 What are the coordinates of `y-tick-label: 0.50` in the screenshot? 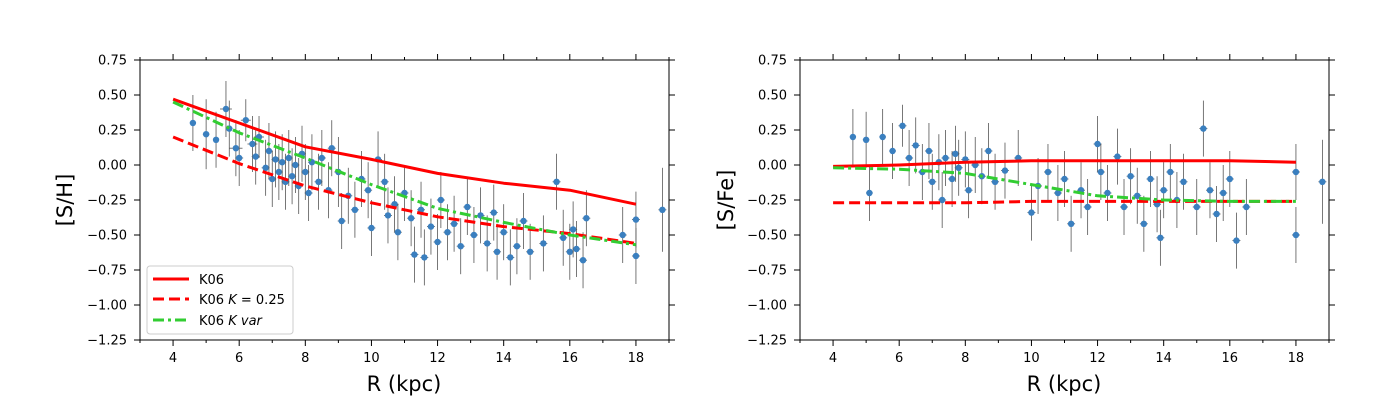 It's located at (772, 96).